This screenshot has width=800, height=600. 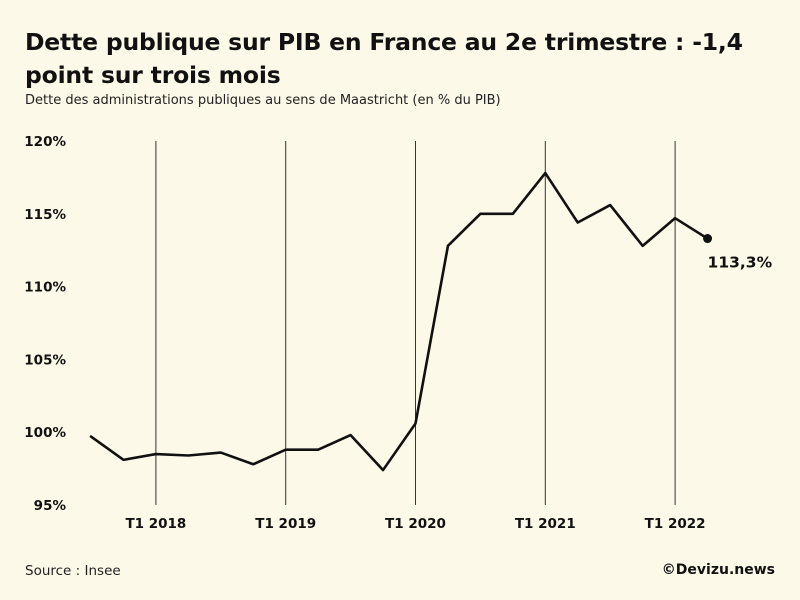 What do you see at coordinates (45, 142) in the screenshot?
I see `y-tick-label: 120%` at bounding box center [45, 142].